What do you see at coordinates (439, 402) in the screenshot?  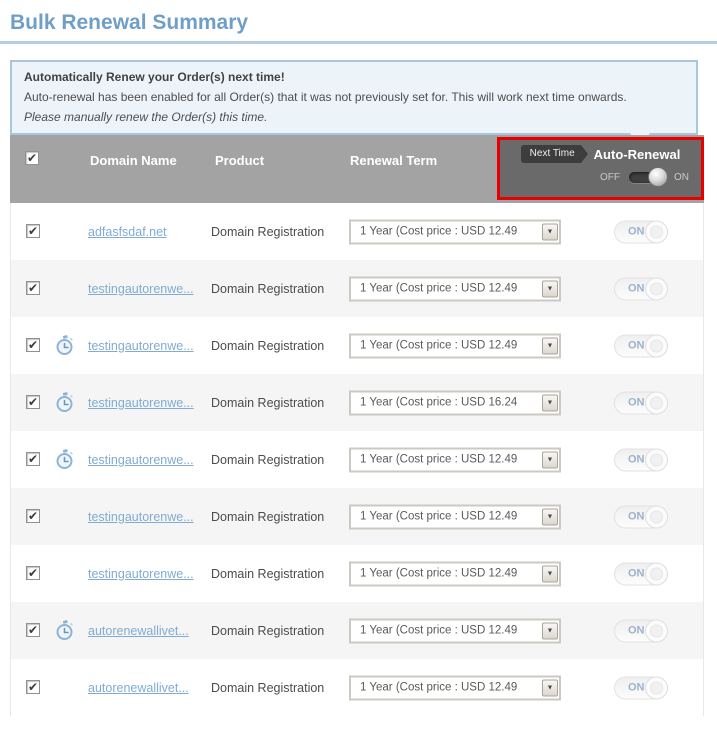 I see `renewal-term-value: 1 Year (Cost price : USD 16.24` at bounding box center [439, 402].